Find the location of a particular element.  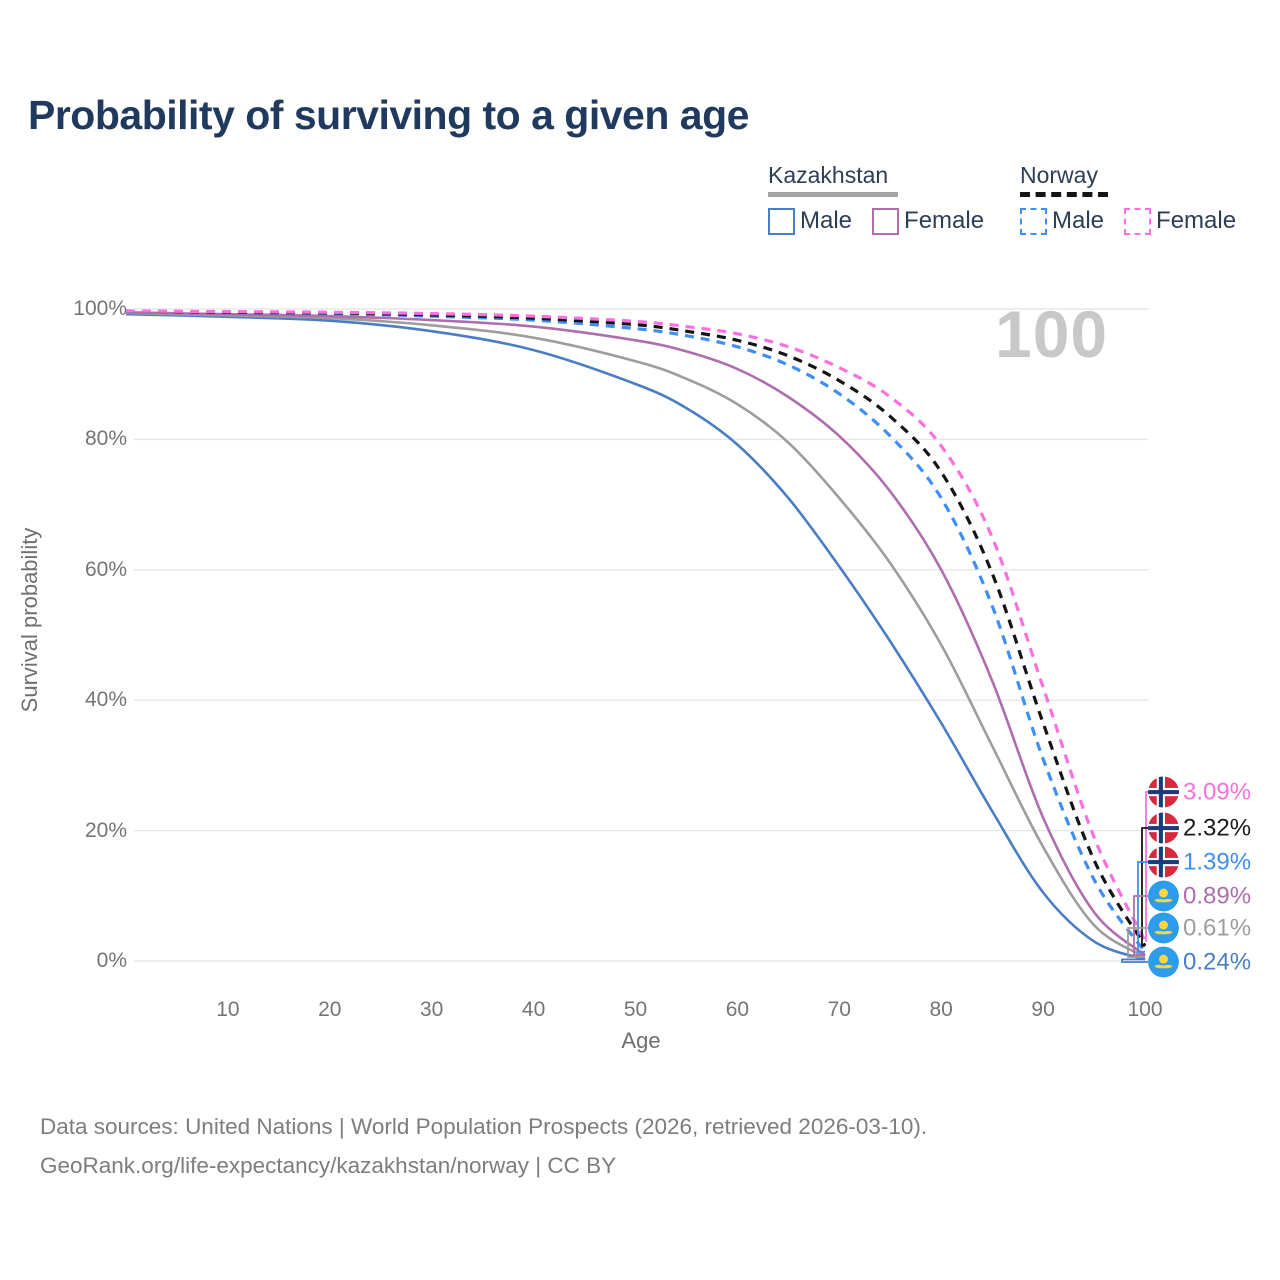

y-tick-100%: 100% is located at coordinates (100, 308).